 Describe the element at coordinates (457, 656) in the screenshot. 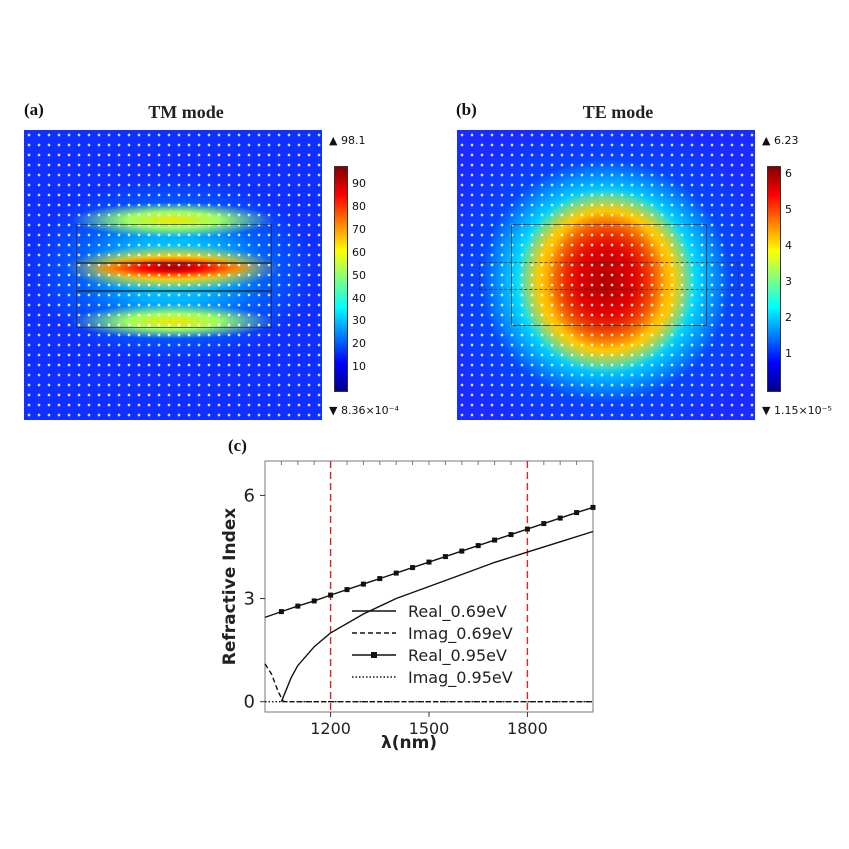

I see `legend-label: Real_0.95eV` at that location.